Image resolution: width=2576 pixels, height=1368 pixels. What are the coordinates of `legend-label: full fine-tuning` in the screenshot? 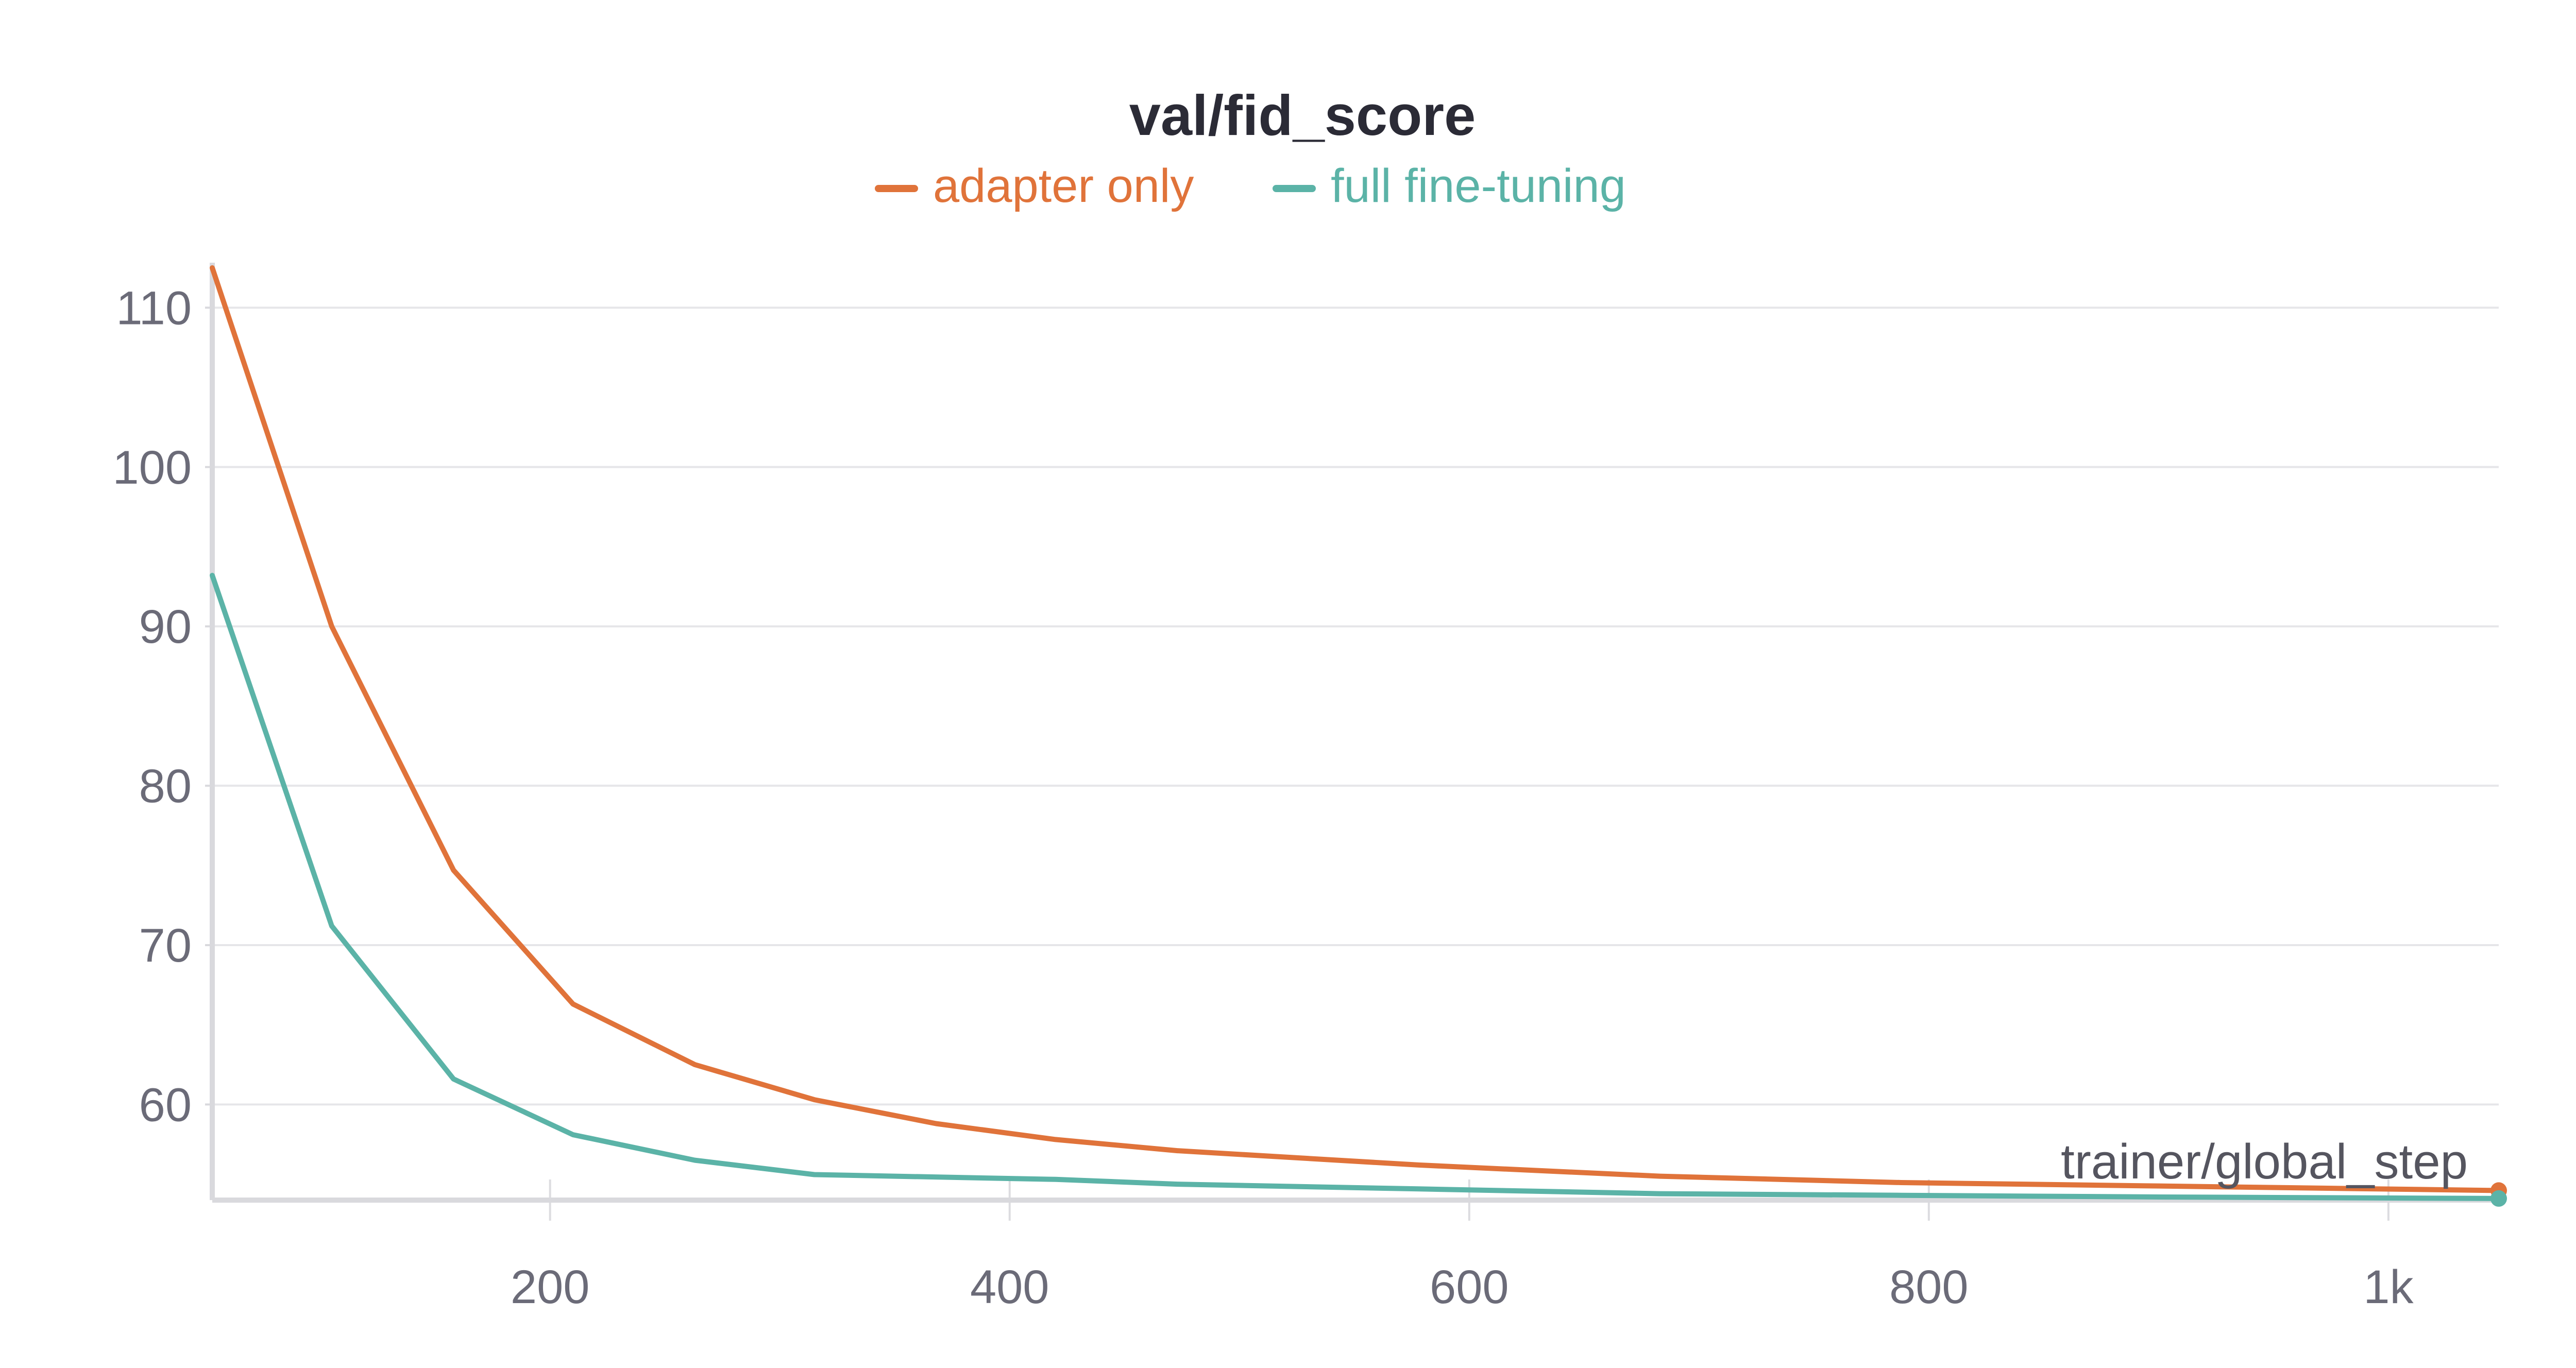 It's located at (1479, 186).